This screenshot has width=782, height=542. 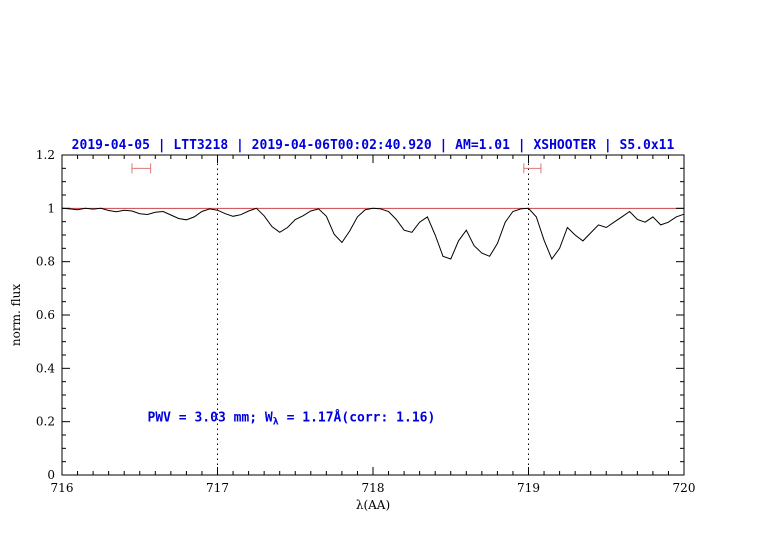 I want to click on y-tick-label: 0.8, so click(x=45, y=262).